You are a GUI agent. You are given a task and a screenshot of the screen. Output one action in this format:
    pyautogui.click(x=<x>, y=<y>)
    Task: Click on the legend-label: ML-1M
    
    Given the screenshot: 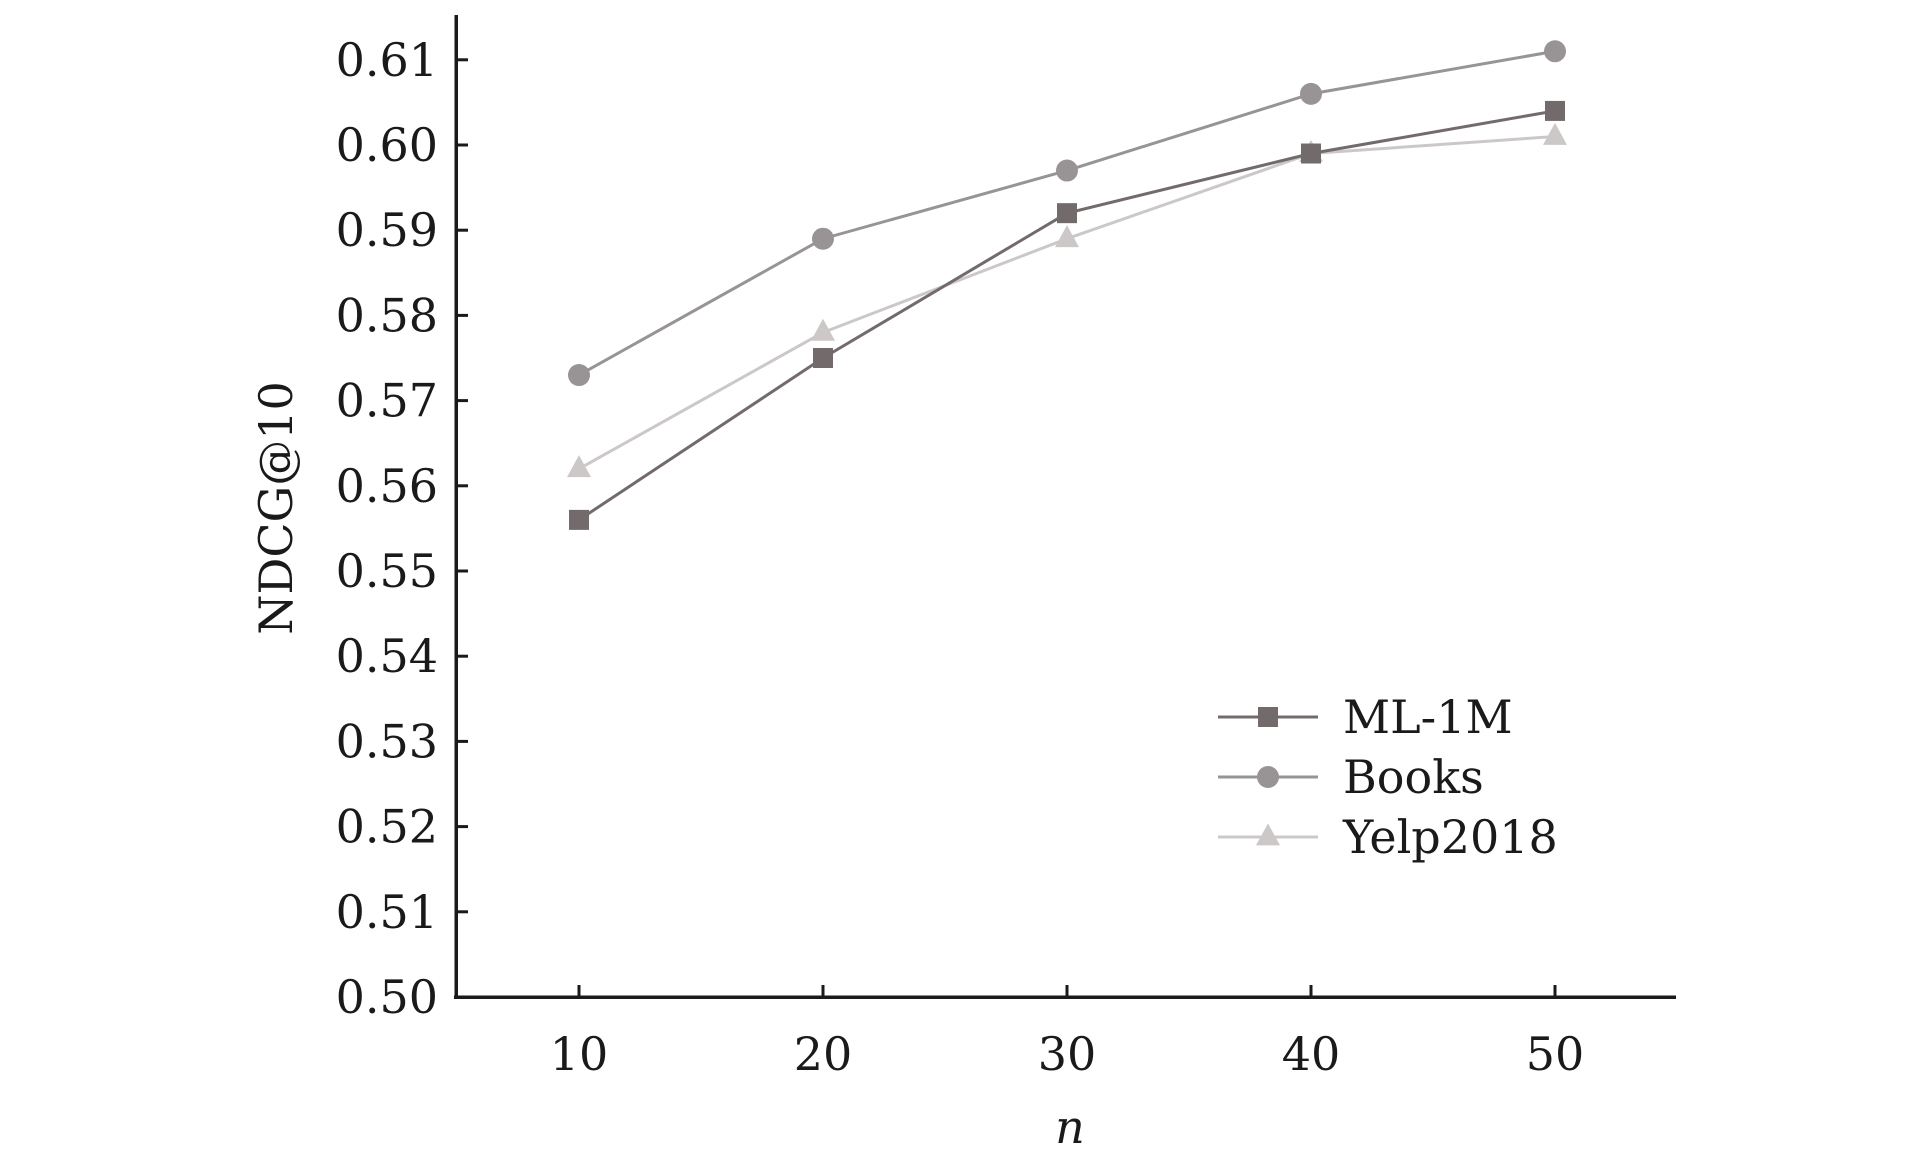 What is the action you would take?
    pyautogui.click(x=1428, y=717)
    